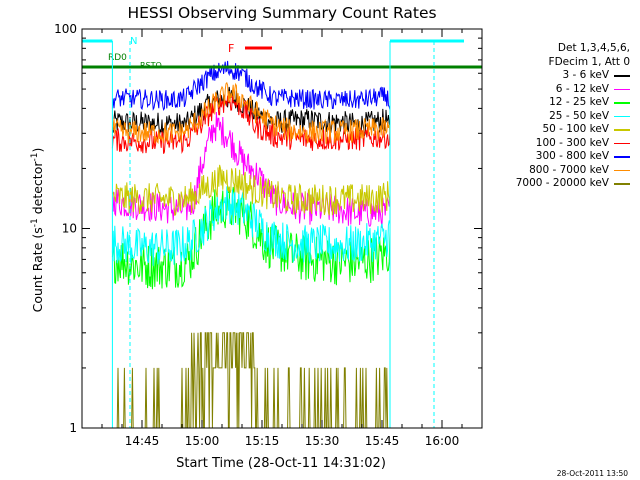  What do you see at coordinates (322, 441) in the screenshot?
I see `x-tick-label: 15:30` at bounding box center [322, 441].